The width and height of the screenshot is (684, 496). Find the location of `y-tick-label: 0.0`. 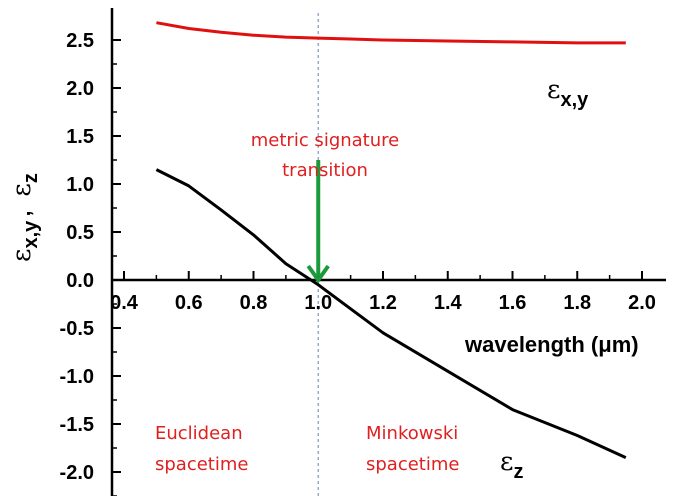

y-tick-label: 0.0 is located at coordinates (80, 281).